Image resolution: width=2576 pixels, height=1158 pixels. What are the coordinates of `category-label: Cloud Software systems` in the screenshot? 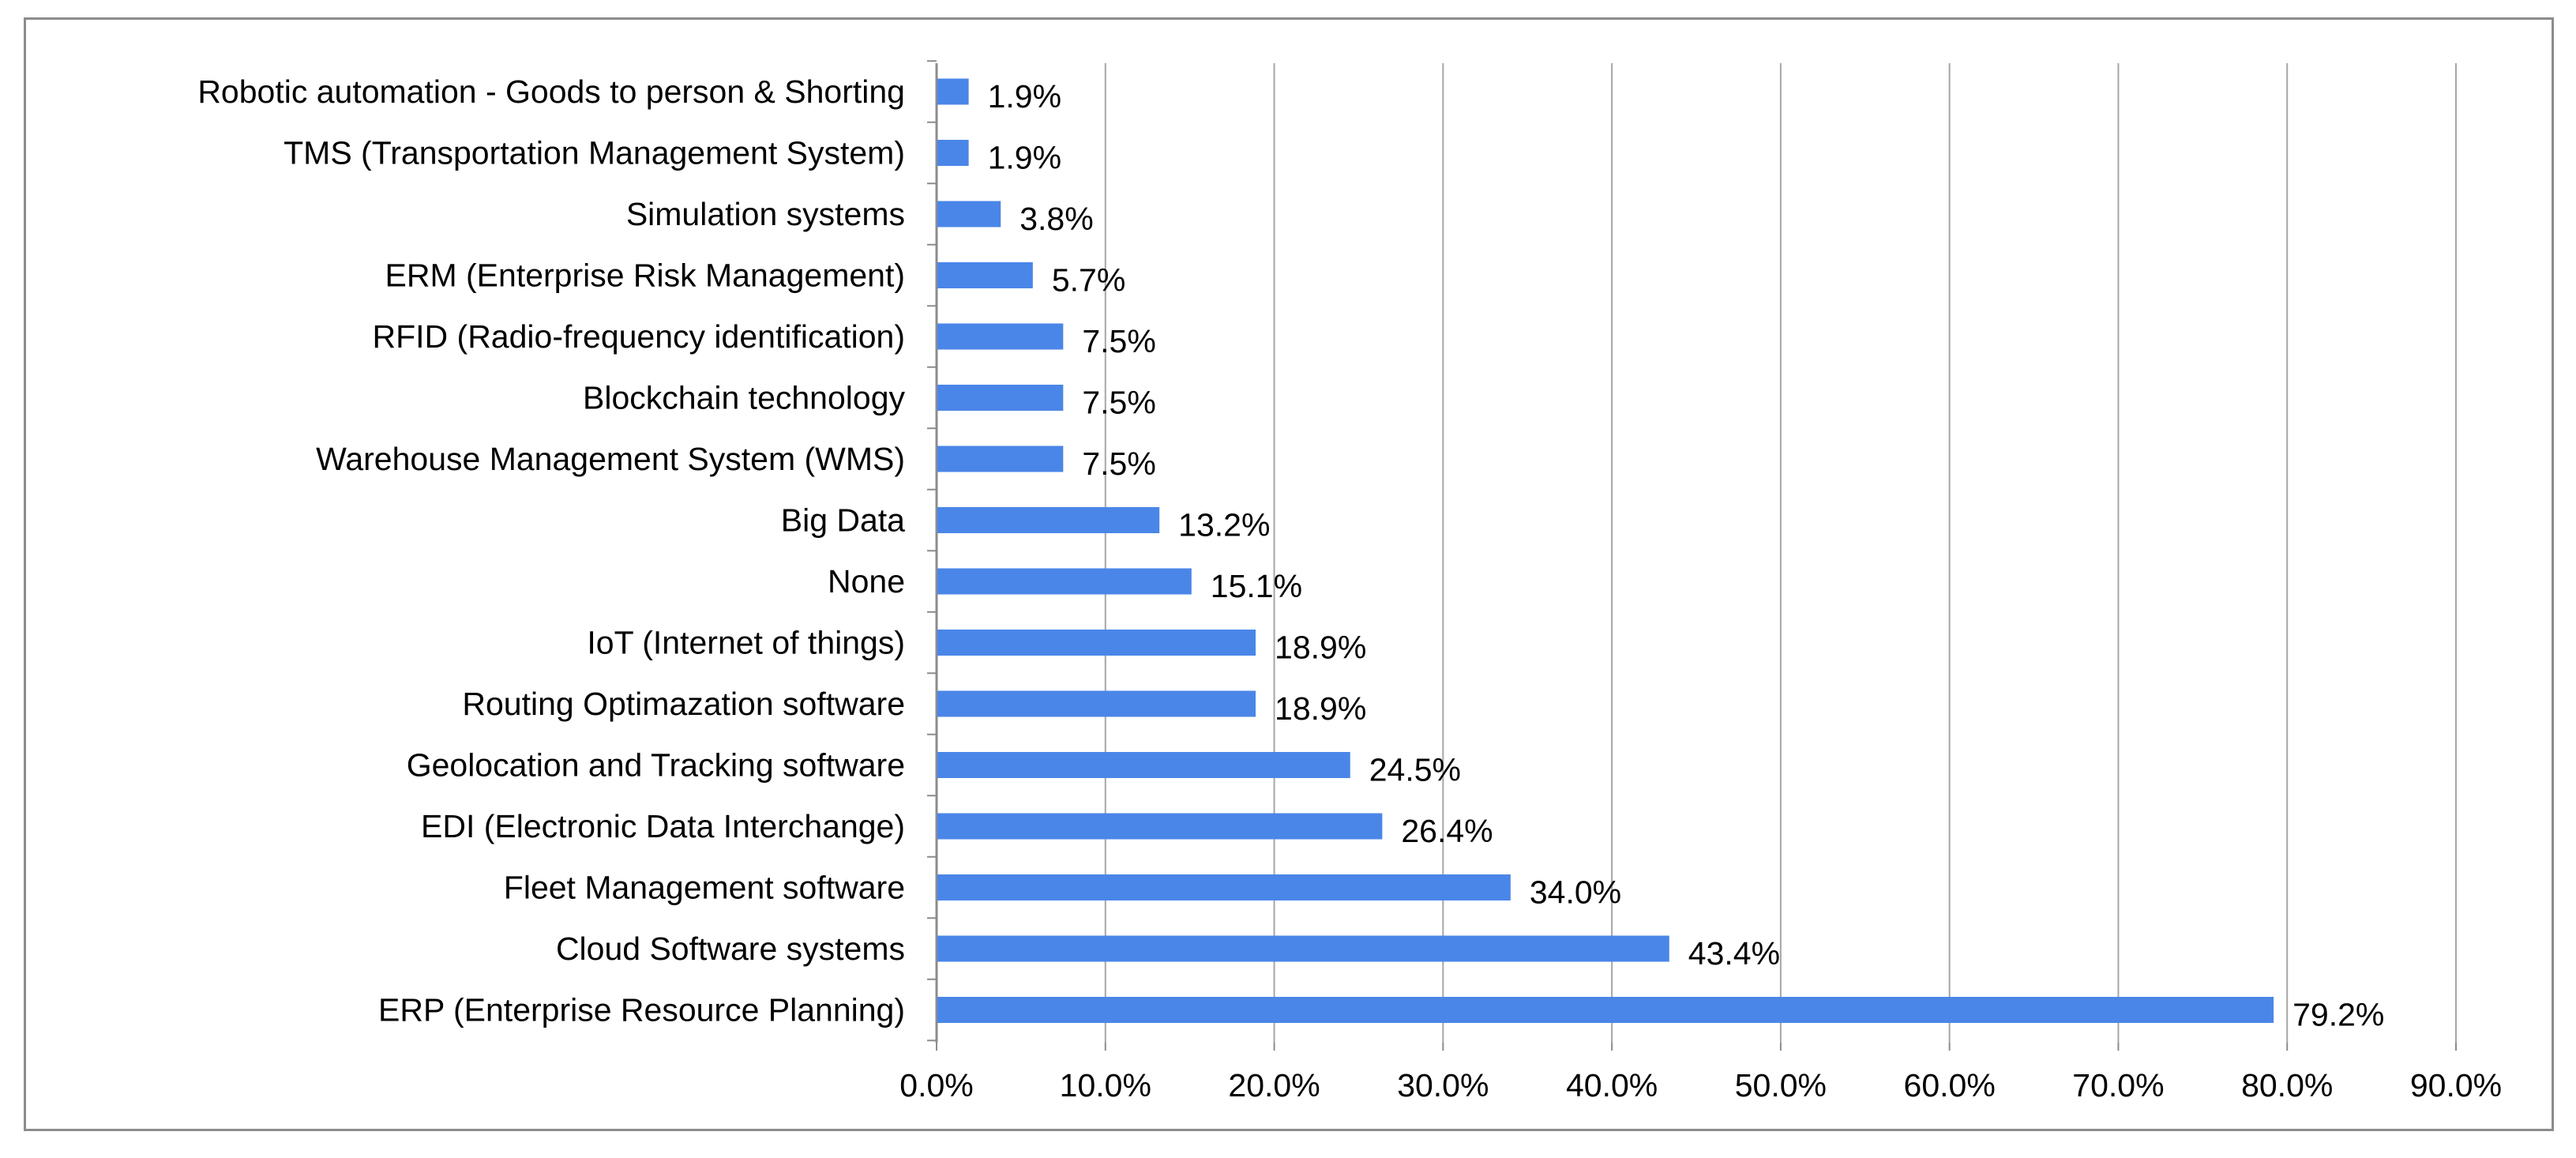 It's located at (730, 949).